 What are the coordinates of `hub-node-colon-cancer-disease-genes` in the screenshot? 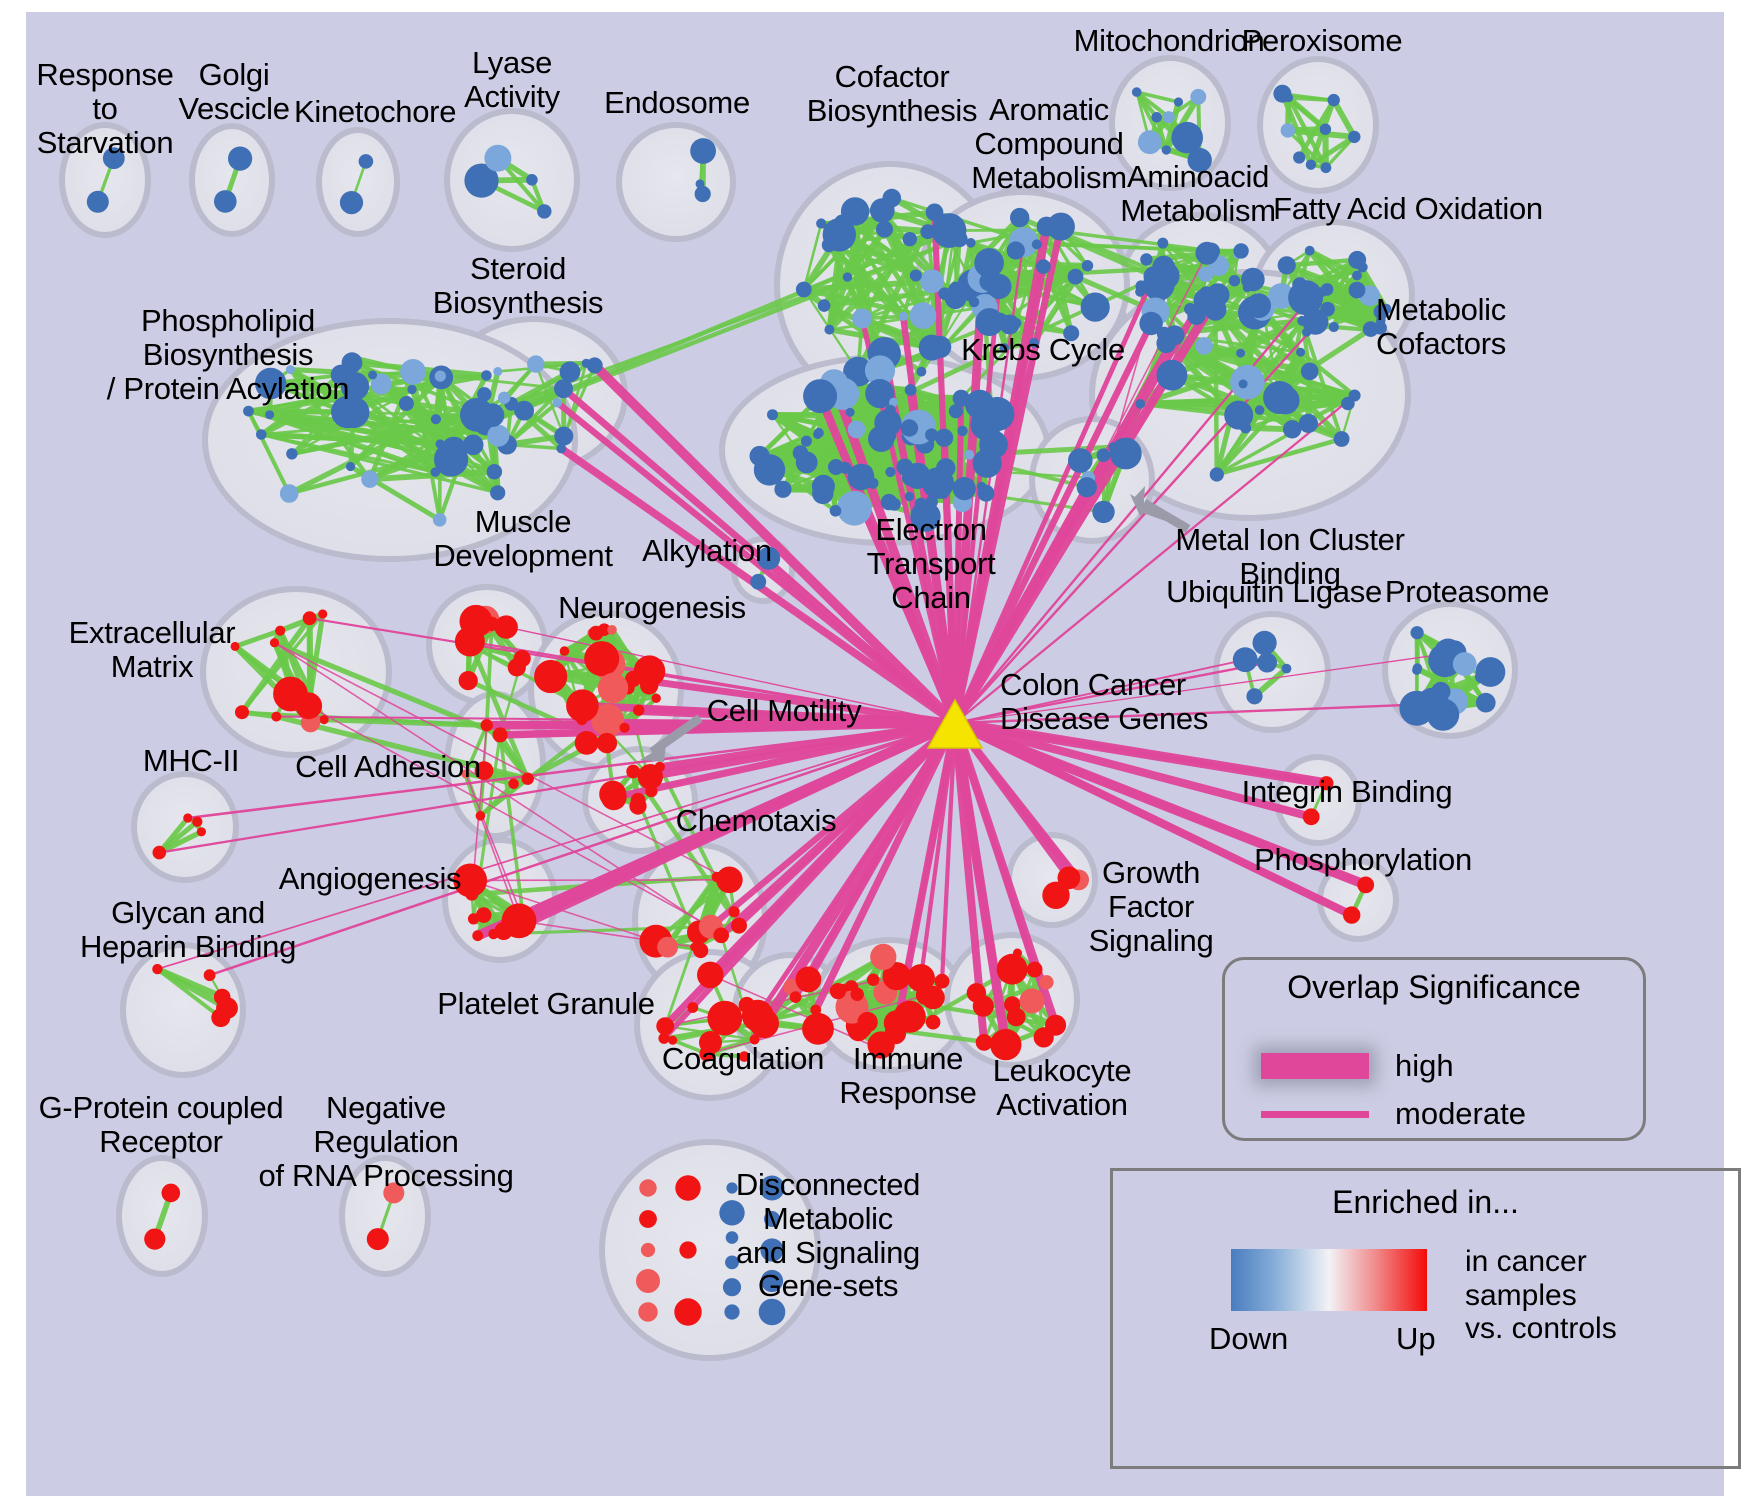 It's located at (955, 723).